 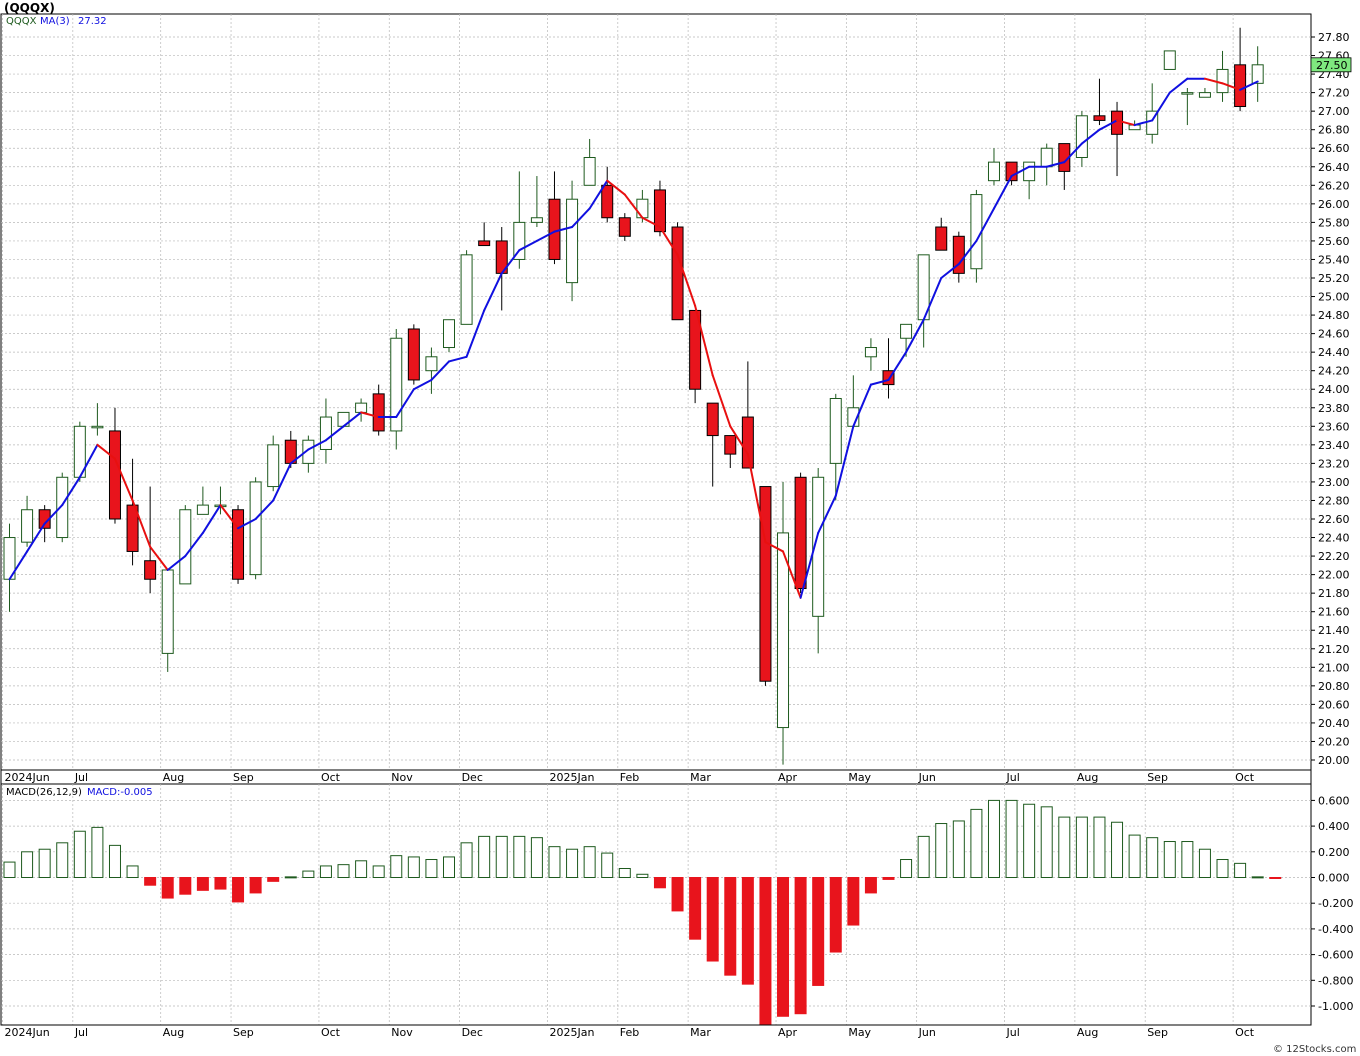 What do you see at coordinates (629, 1032) in the screenshot?
I see `macd-x-tick-label: Feb` at bounding box center [629, 1032].